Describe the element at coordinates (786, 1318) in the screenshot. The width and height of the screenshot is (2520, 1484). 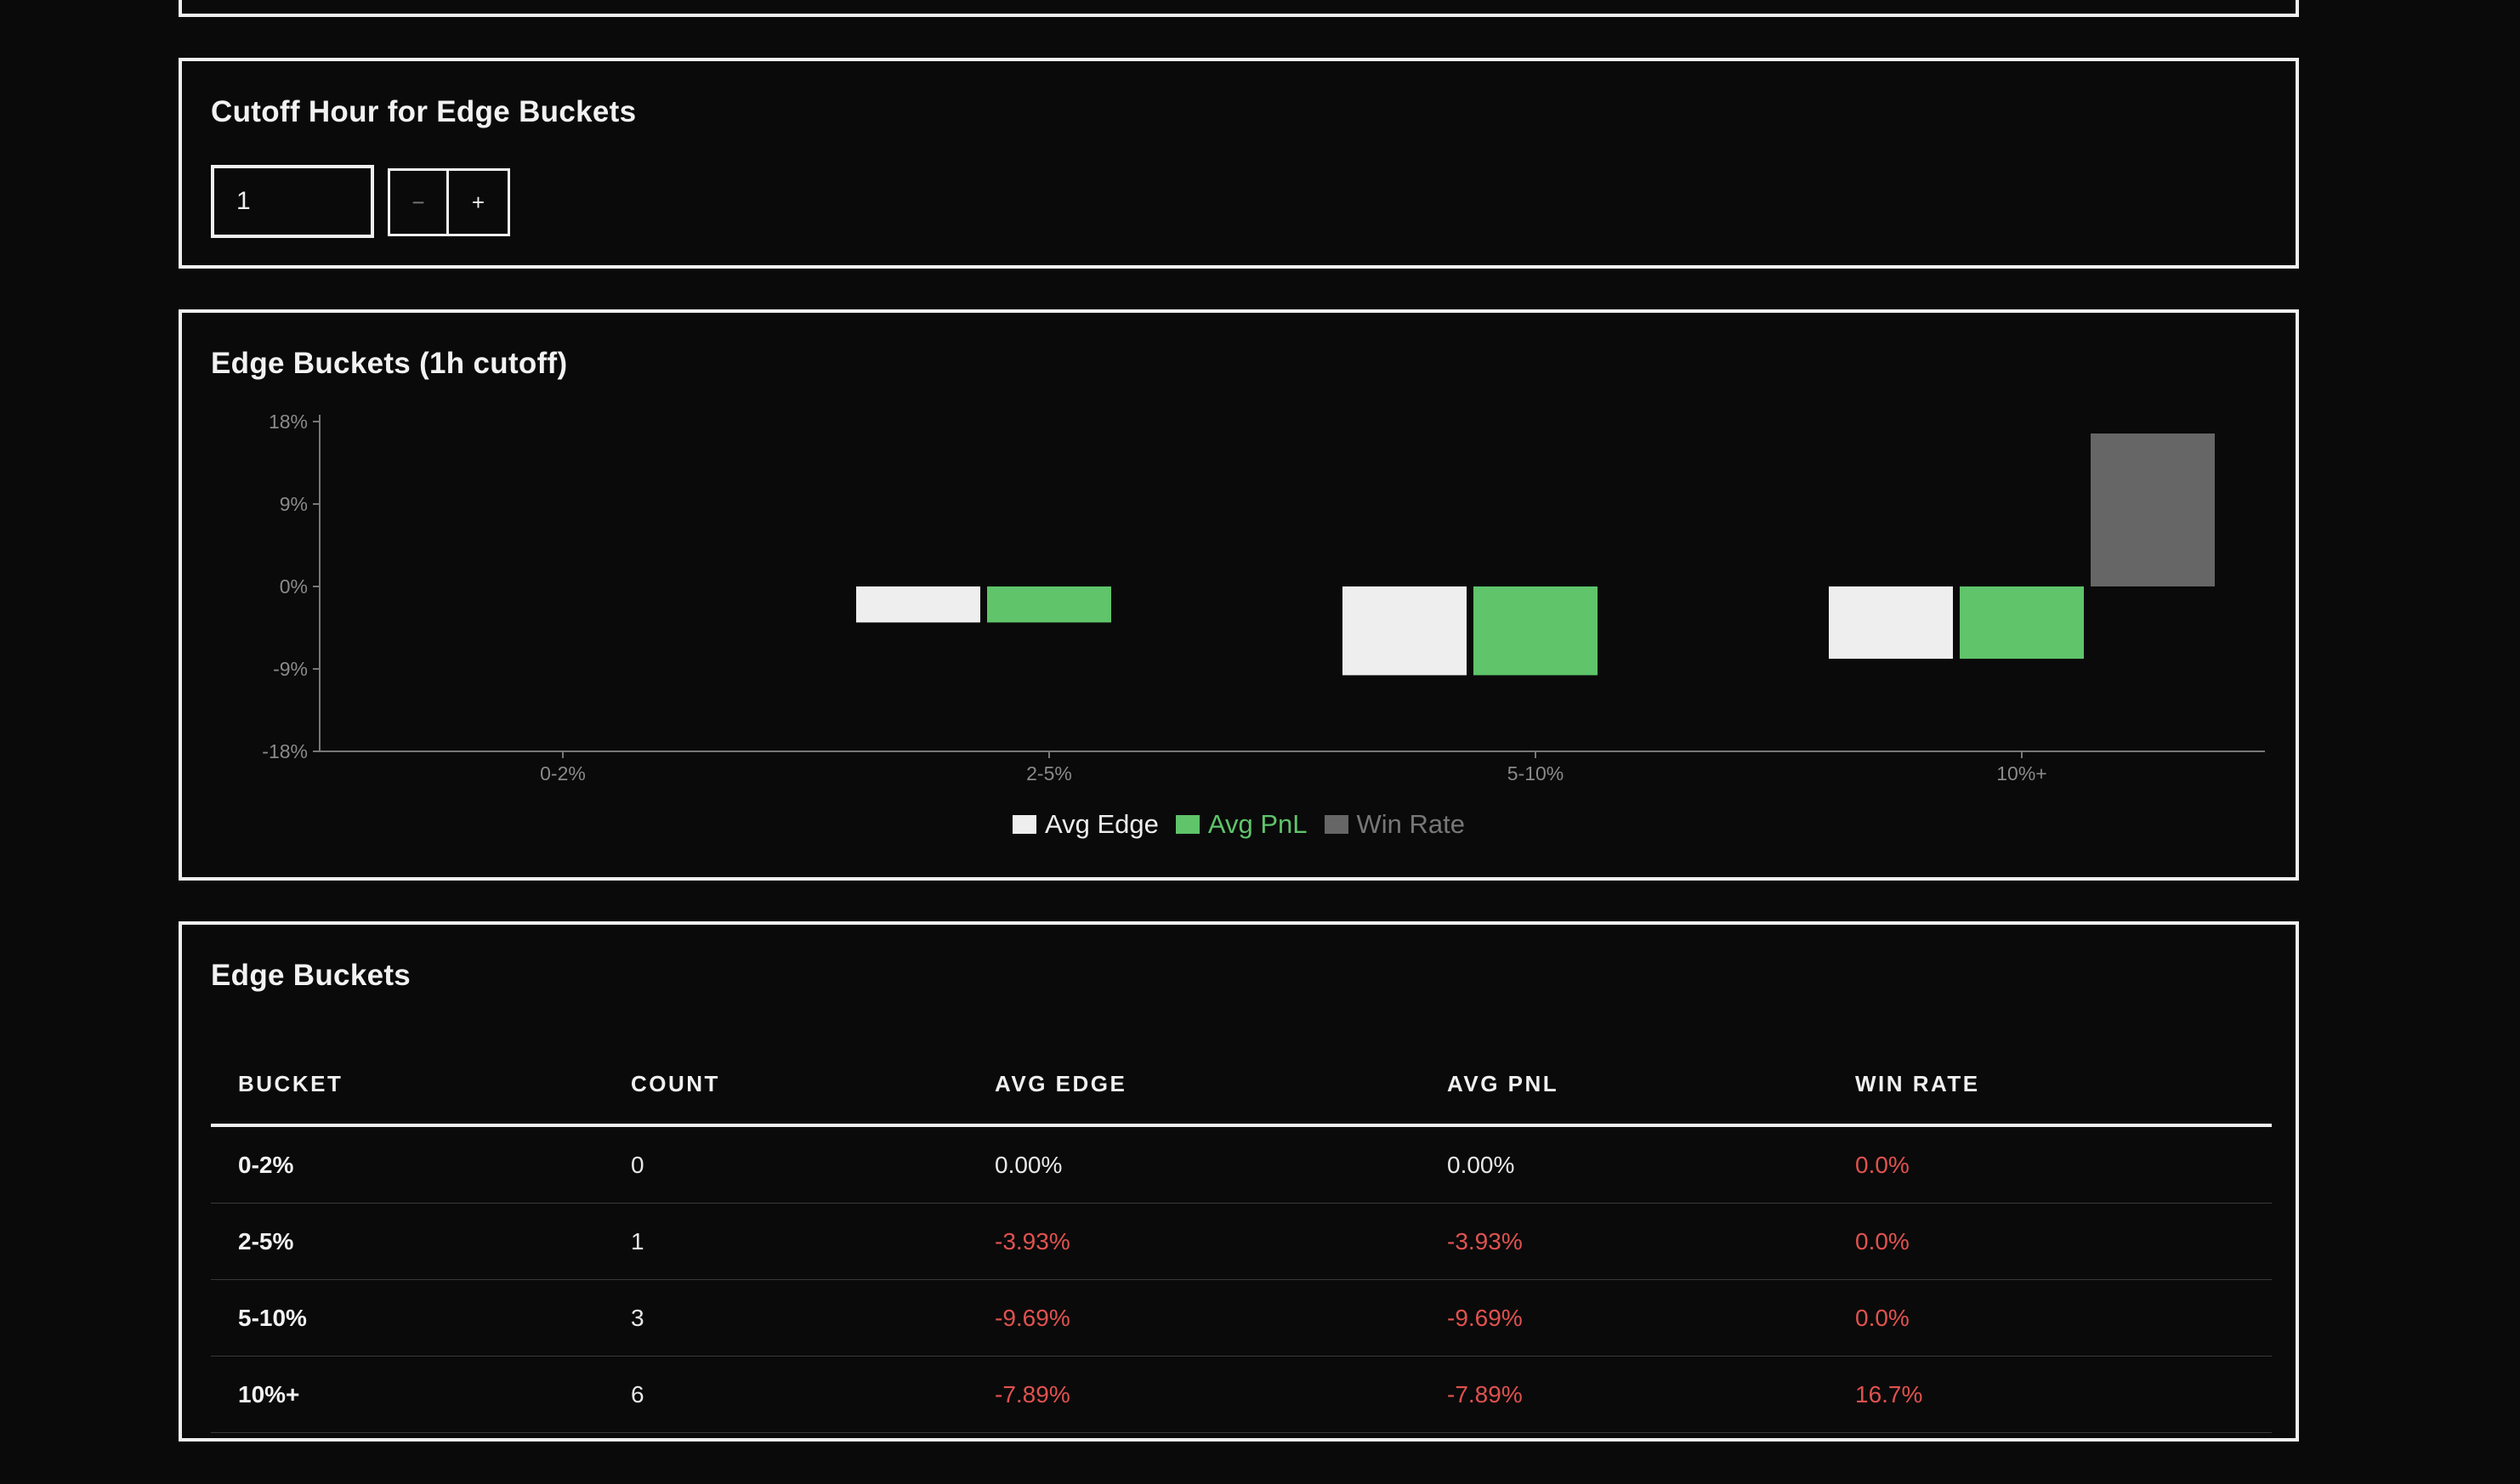
I see `cell-count: 3` at that location.